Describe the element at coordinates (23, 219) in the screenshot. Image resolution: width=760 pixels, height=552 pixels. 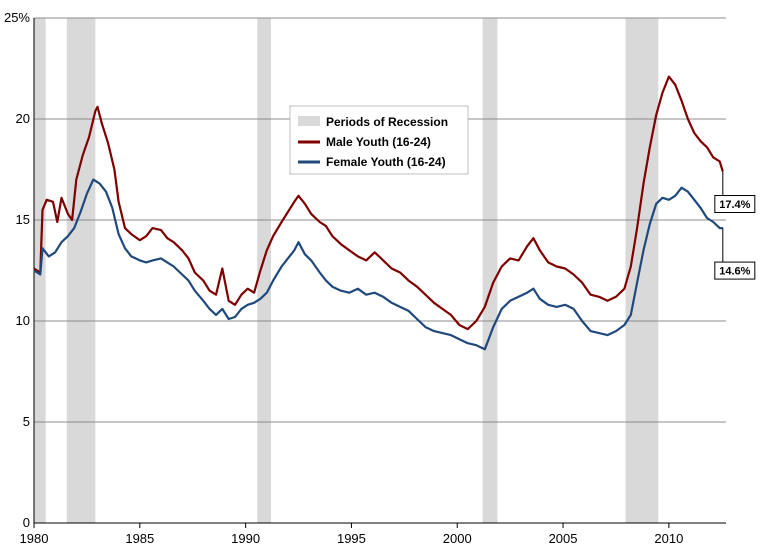
I see `y-tick-label-3: 15` at that location.